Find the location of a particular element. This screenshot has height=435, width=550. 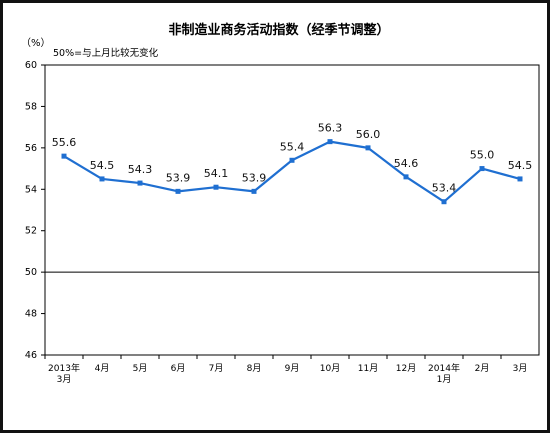

x-tick-label: 6月 is located at coordinates (178, 368).